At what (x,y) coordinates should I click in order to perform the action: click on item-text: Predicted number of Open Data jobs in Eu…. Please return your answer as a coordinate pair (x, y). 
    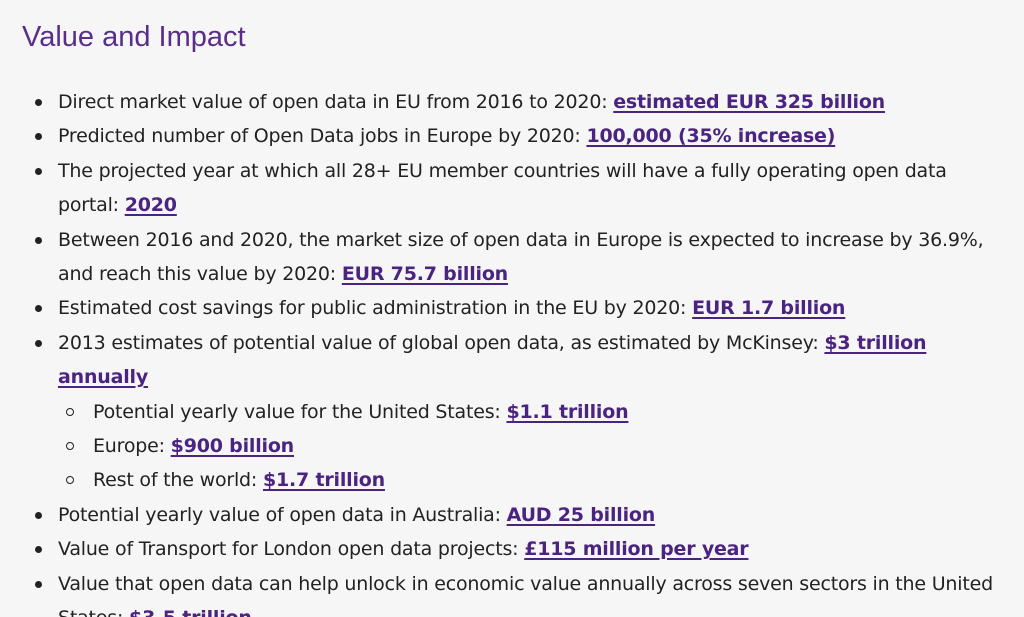
    Looking at the image, I should click on (322, 136).